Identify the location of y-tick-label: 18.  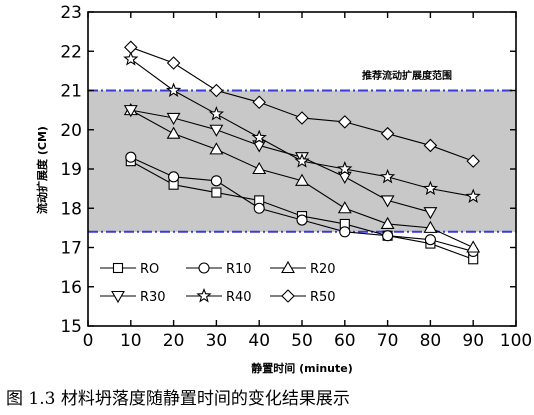
(71, 209).